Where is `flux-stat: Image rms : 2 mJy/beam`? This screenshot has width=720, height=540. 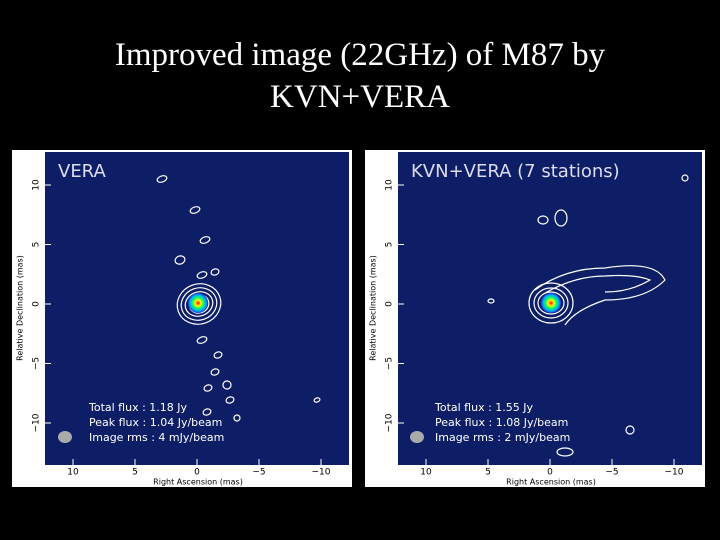 flux-stat: Image rms : 2 mJy/beam is located at coordinates (502, 437).